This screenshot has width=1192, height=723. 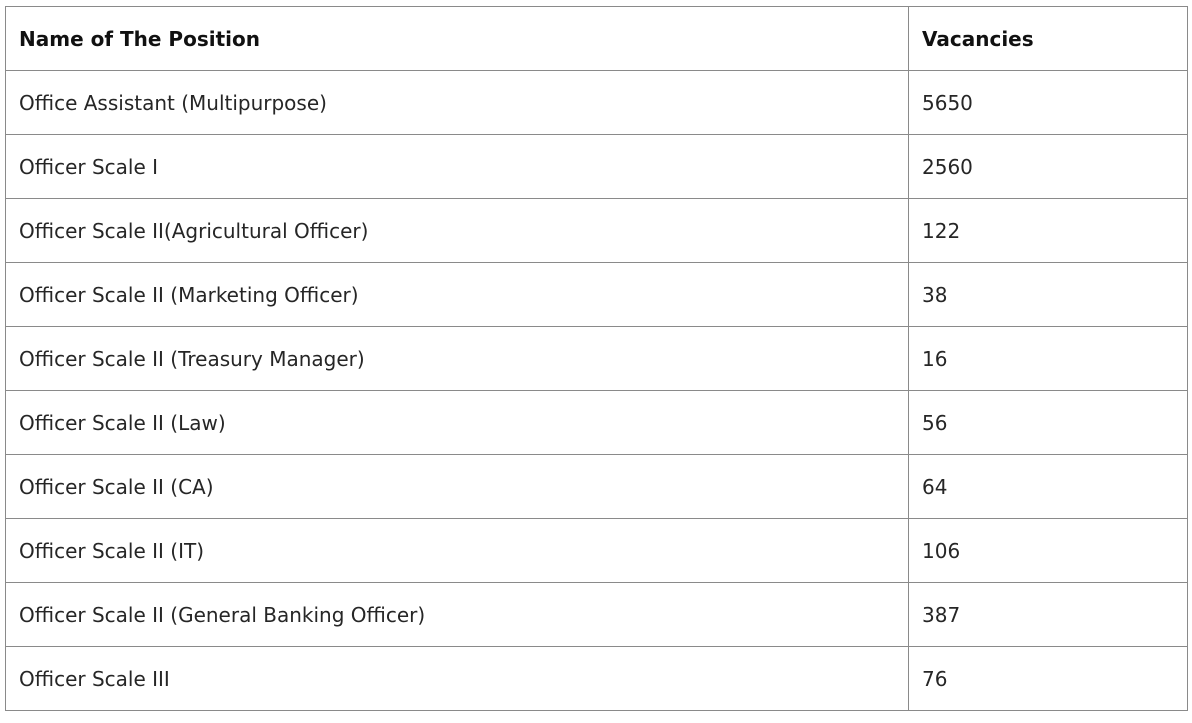 I want to click on position-name-cell: Officer Scale II (Treasury Manager), so click(x=457, y=358).